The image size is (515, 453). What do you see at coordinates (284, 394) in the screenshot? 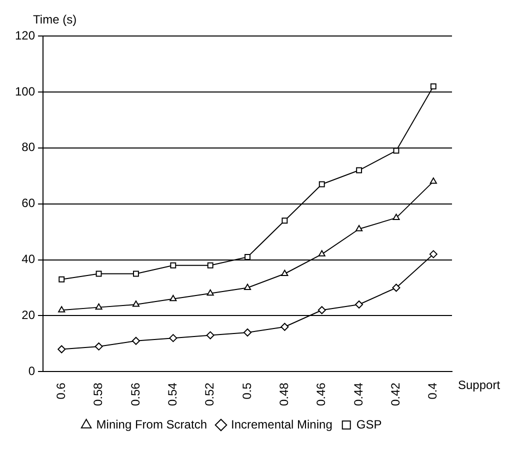
I see `x-tick-label: 0.48` at bounding box center [284, 394].